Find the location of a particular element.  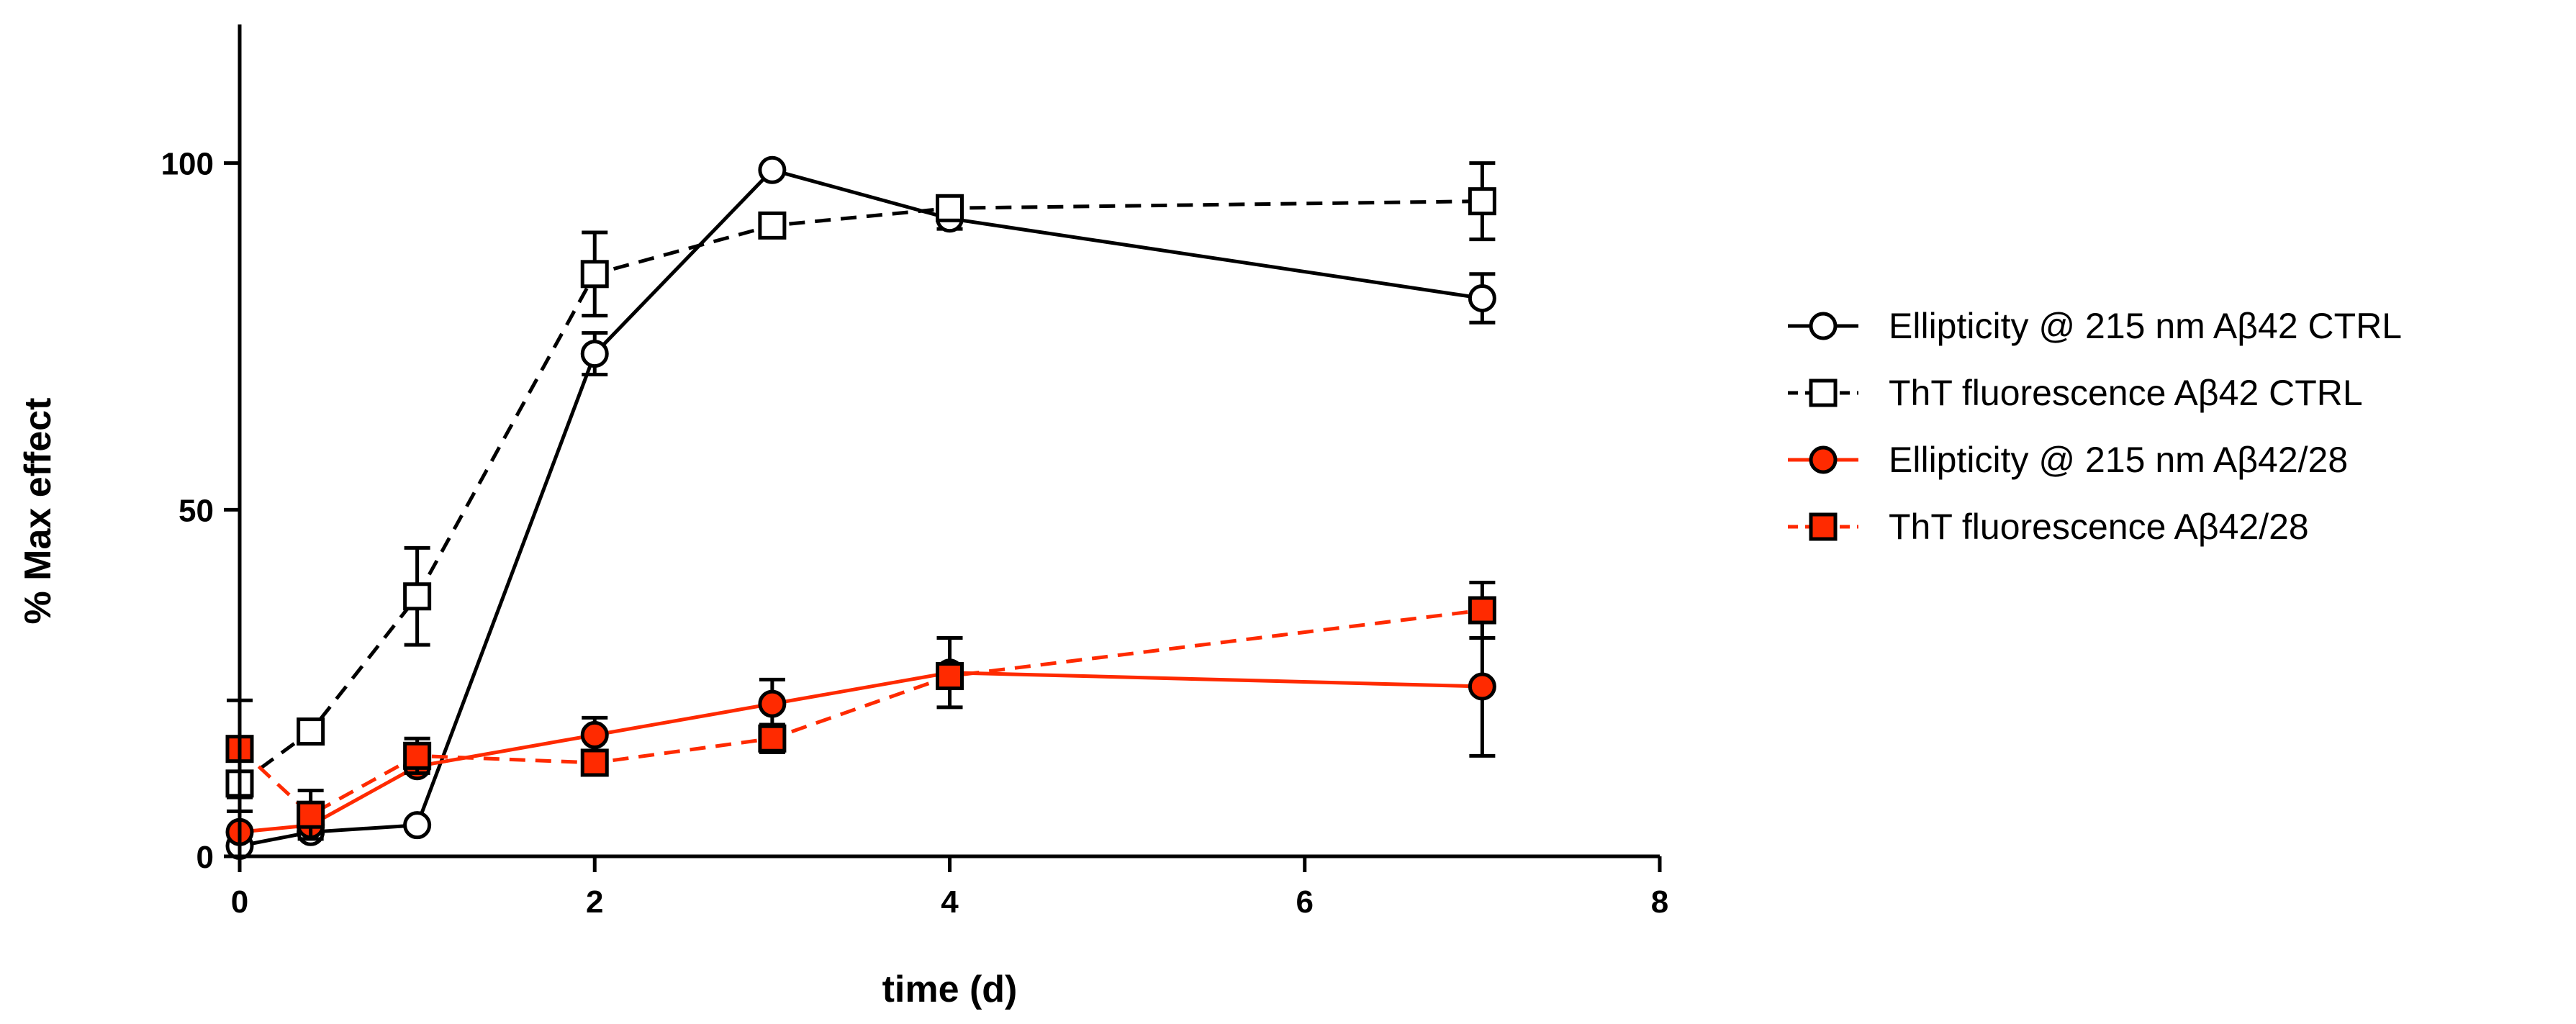

legend-symbol-ellipticity-ctrl is located at coordinates (1823, 326).